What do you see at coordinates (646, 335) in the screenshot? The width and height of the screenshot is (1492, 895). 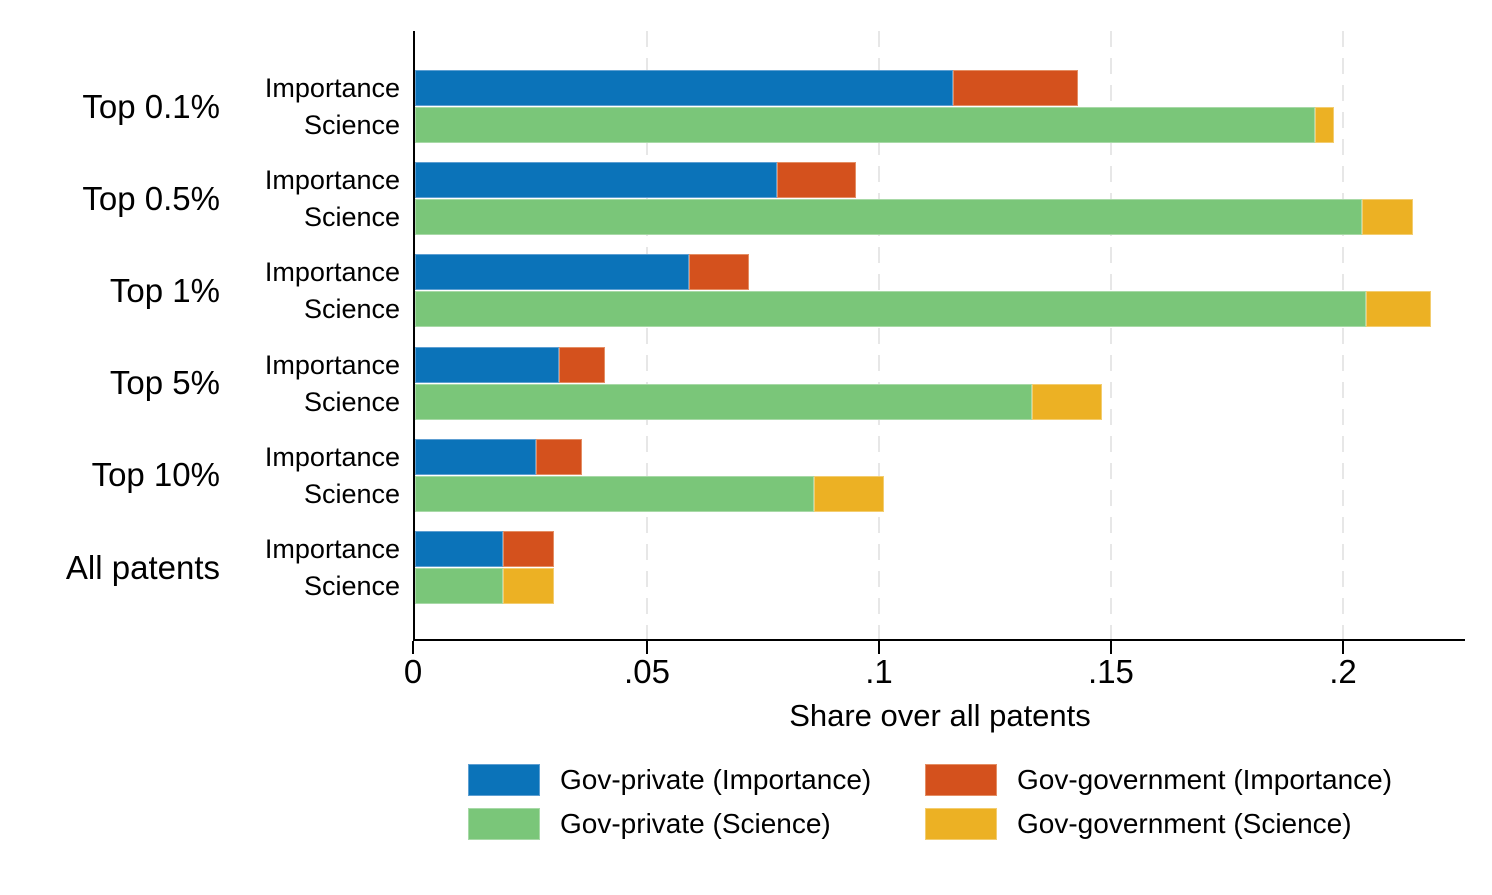 I see `gridline-.05` at bounding box center [646, 335].